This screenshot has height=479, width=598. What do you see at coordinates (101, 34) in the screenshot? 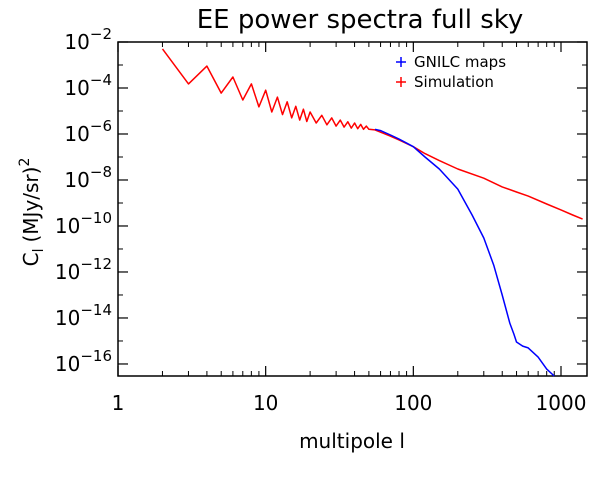
I see `y-tick-label-exponent: −2` at bounding box center [101, 34].